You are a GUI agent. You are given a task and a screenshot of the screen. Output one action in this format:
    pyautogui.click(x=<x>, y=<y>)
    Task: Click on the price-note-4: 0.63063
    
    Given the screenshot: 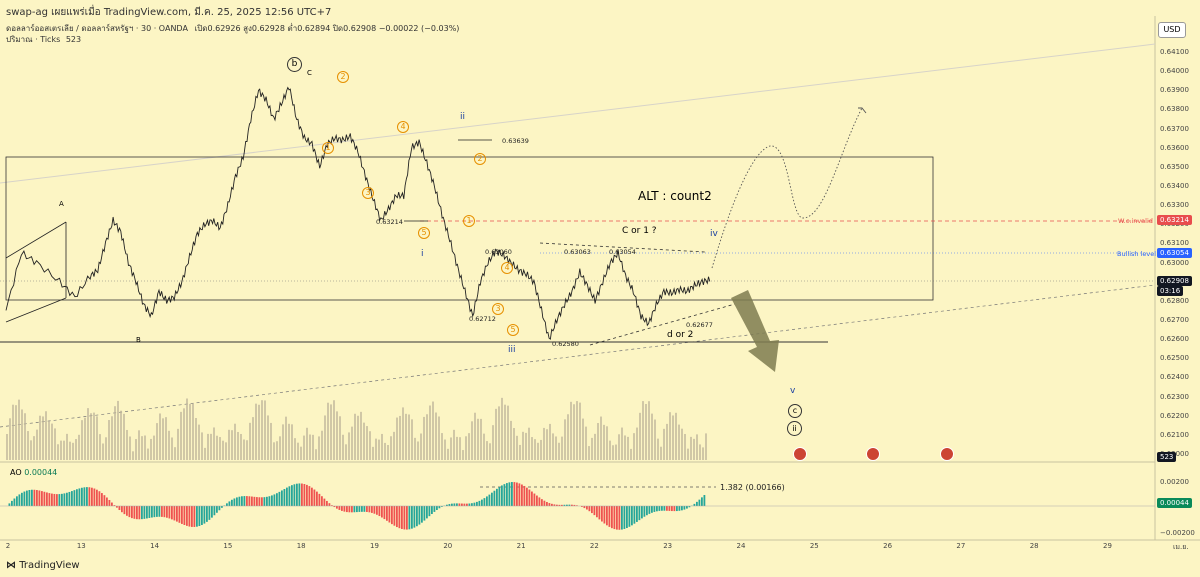 What is the action you would take?
    pyautogui.click(x=577, y=252)
    